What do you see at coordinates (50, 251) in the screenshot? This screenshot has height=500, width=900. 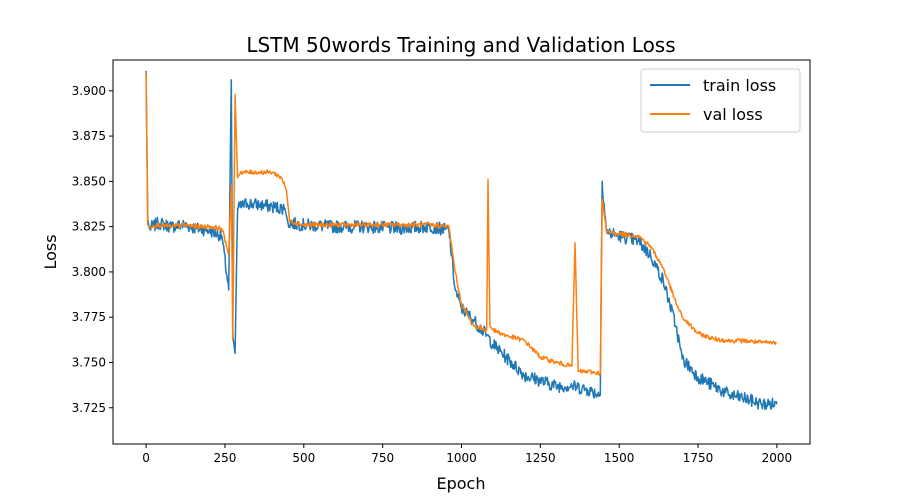 I see `y-axis-label: Loss` at bounding box center [50, 251].